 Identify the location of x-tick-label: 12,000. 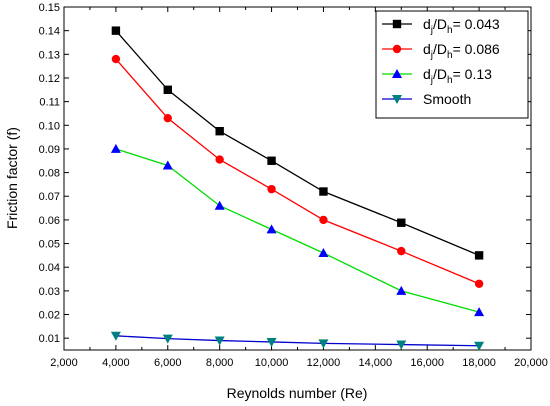
(324, 363).